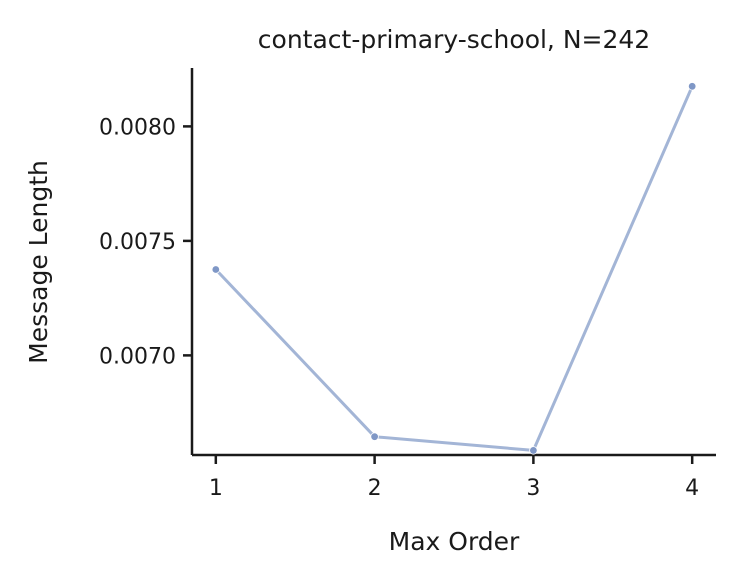 The image size is (740, 582). I want to click on x-ticks: 1 2 3 4, so click(454, 478).